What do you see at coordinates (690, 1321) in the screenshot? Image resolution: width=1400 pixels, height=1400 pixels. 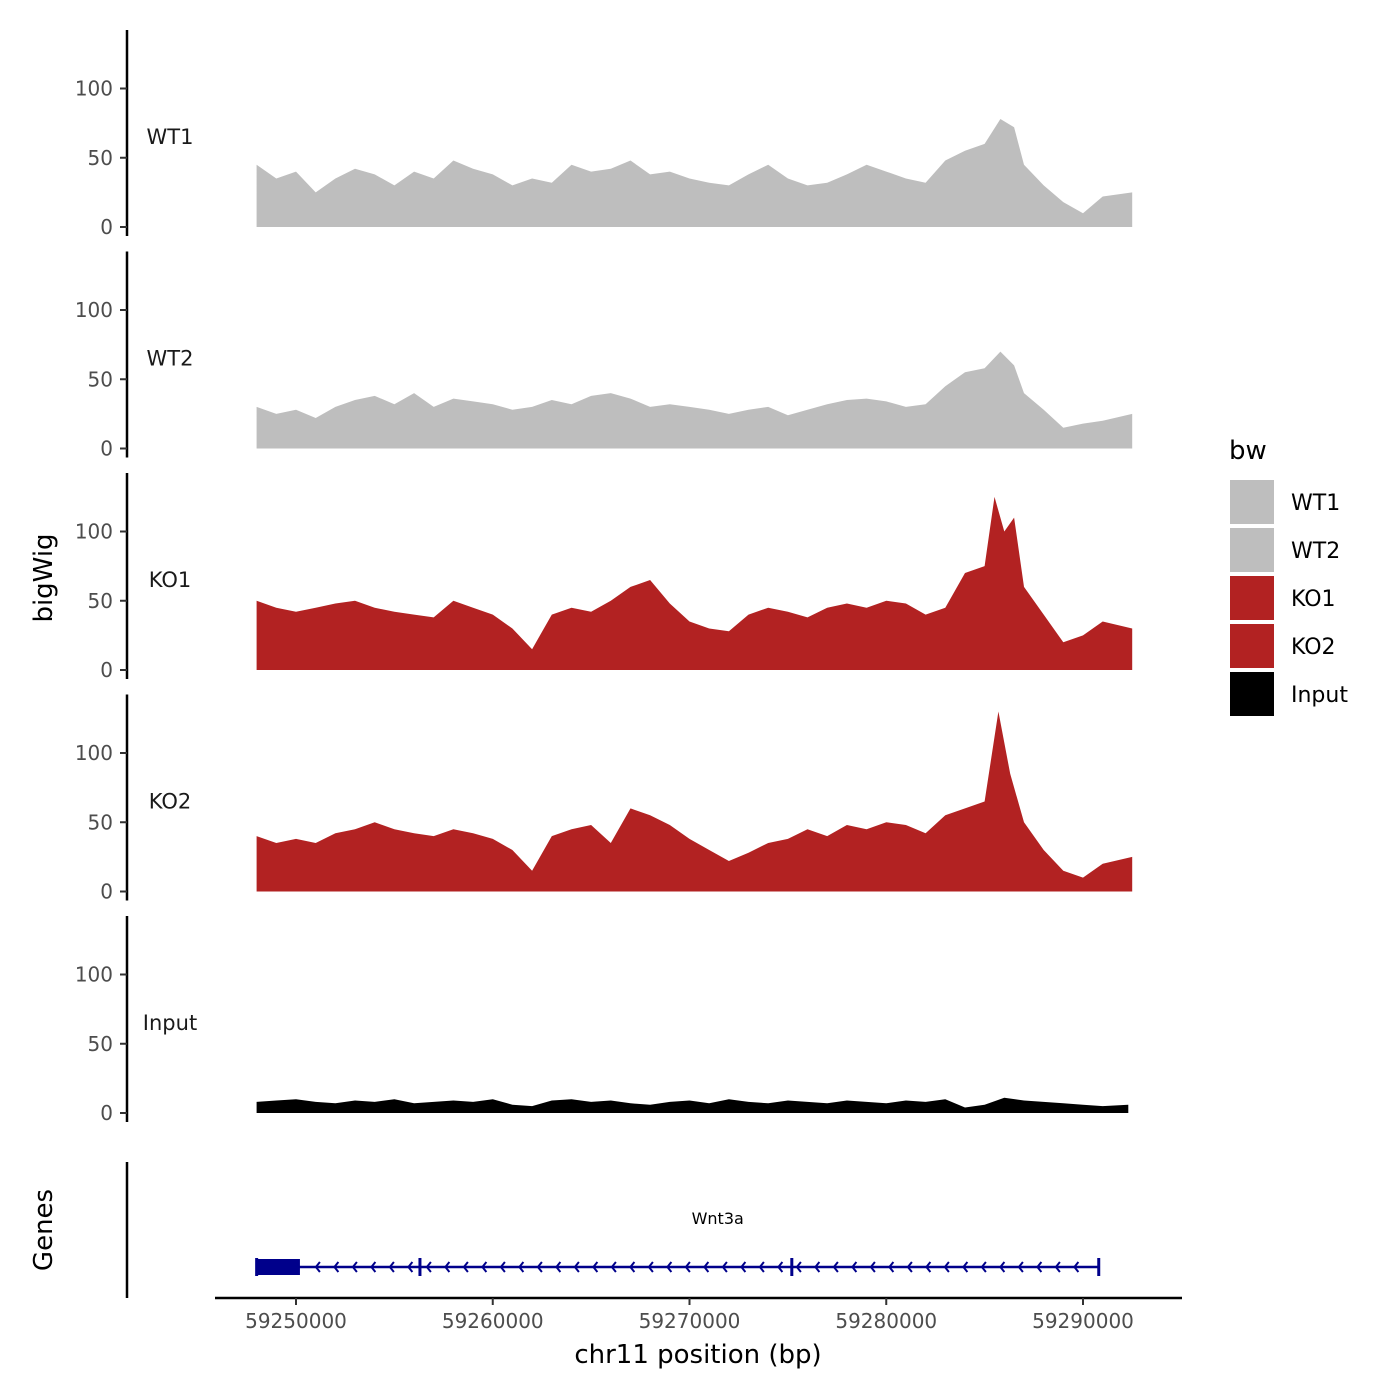 I see `x-tick-label: 59270000` at bounding box center [690, 1321].